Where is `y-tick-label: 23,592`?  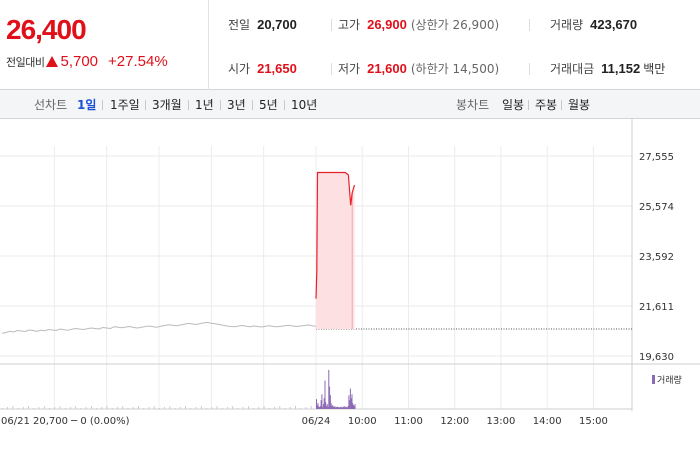 y-tick-label: 23,592 is located at coordinates (656, 257).